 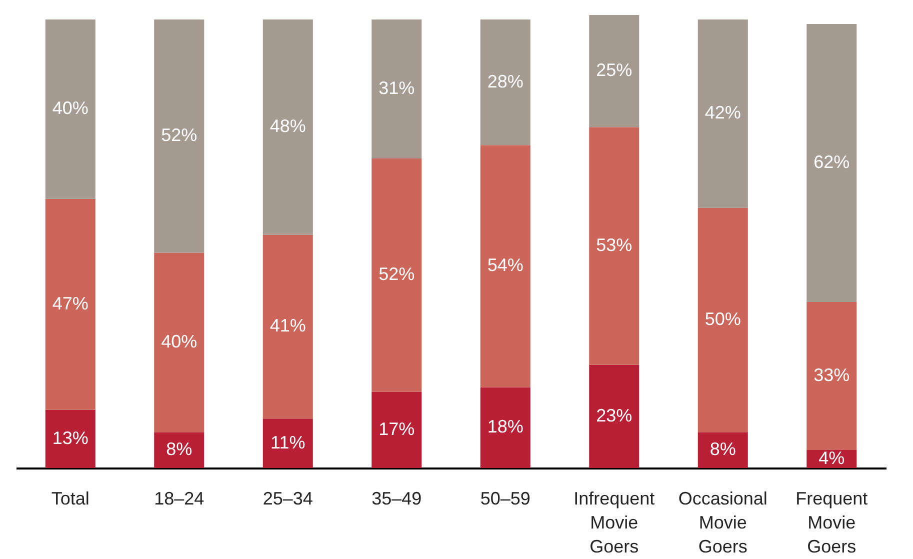 What do you see at coordinates (70, 498) in the screenshot?
I see `x-tick-label: Total` at bounding box center [70, 498].